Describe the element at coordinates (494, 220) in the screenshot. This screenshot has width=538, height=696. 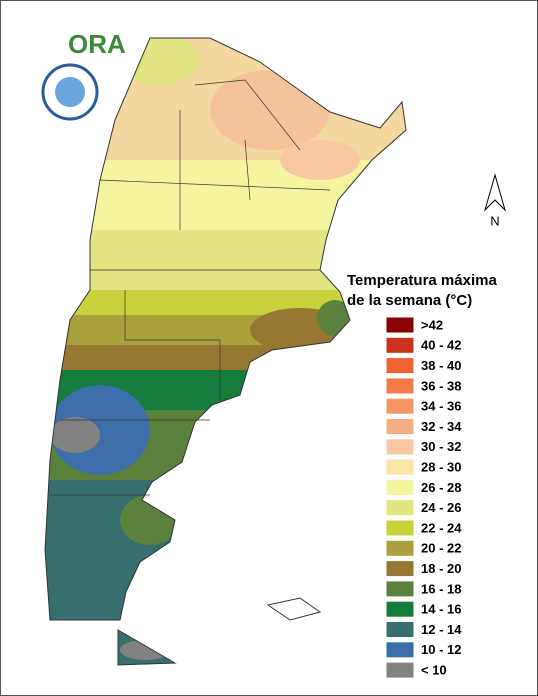
I see `north-label: N` at that location.